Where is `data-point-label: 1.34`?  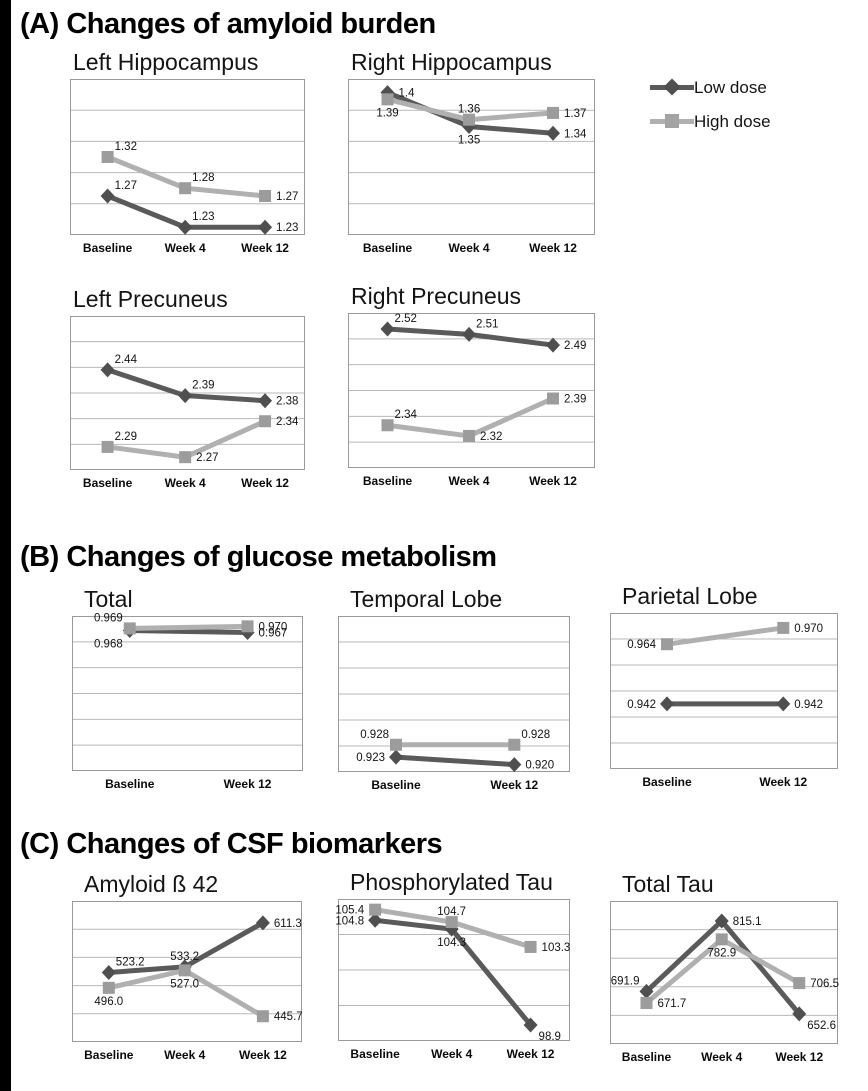 data-point-label: 1.34 is located at coordinates (575, 134).